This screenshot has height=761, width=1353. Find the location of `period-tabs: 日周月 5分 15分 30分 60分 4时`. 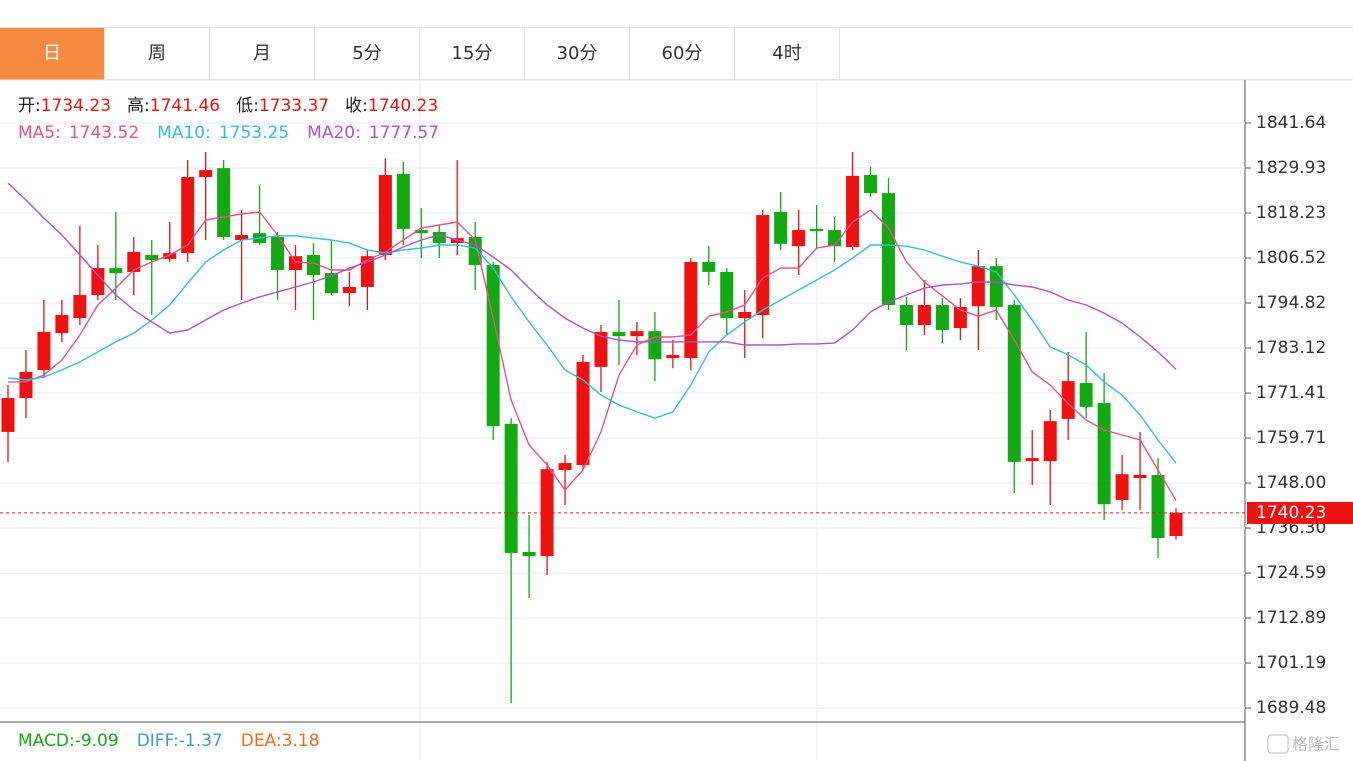

period-tabs: 日周月 5分 15分 30分 60分 4时 is located at coordinates (676, 53).